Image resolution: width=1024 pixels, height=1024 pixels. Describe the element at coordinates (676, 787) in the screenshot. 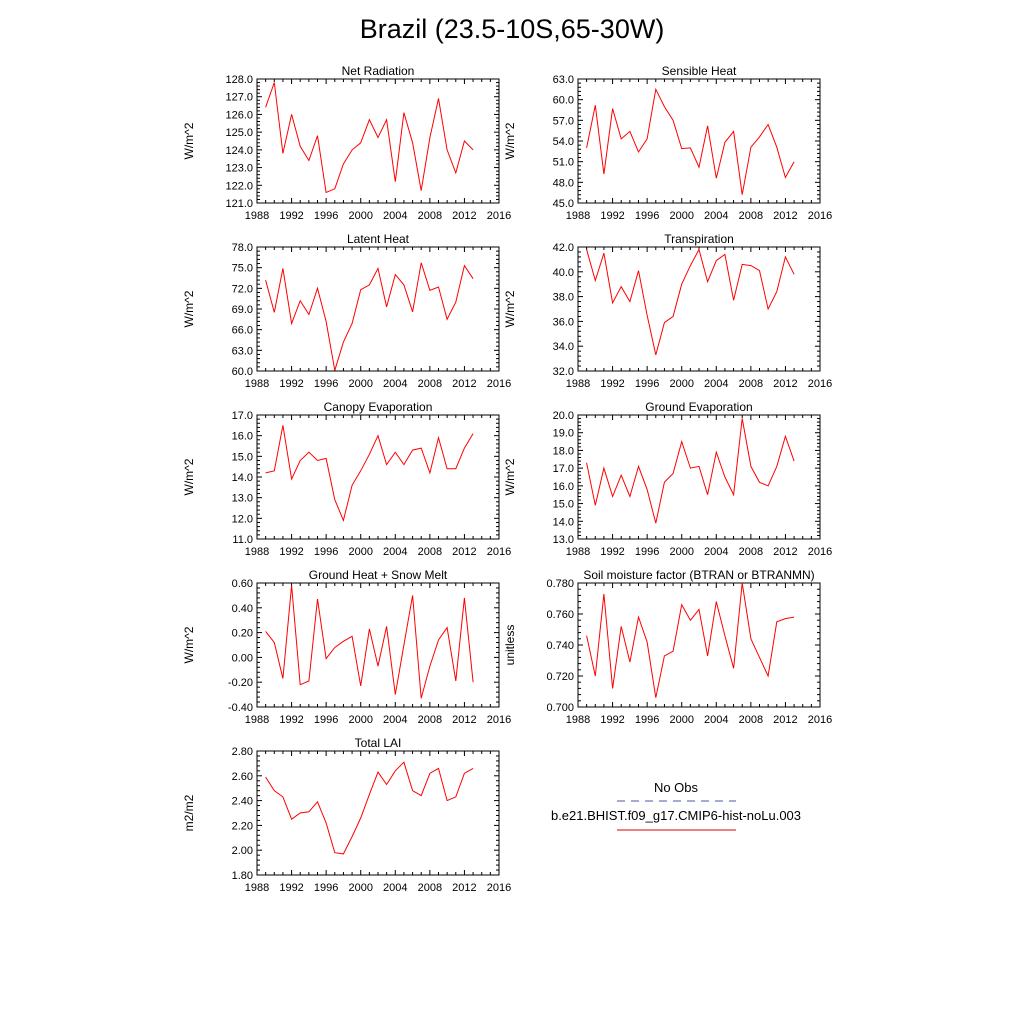

I see `legend-label-obs: No Obs` at that location.